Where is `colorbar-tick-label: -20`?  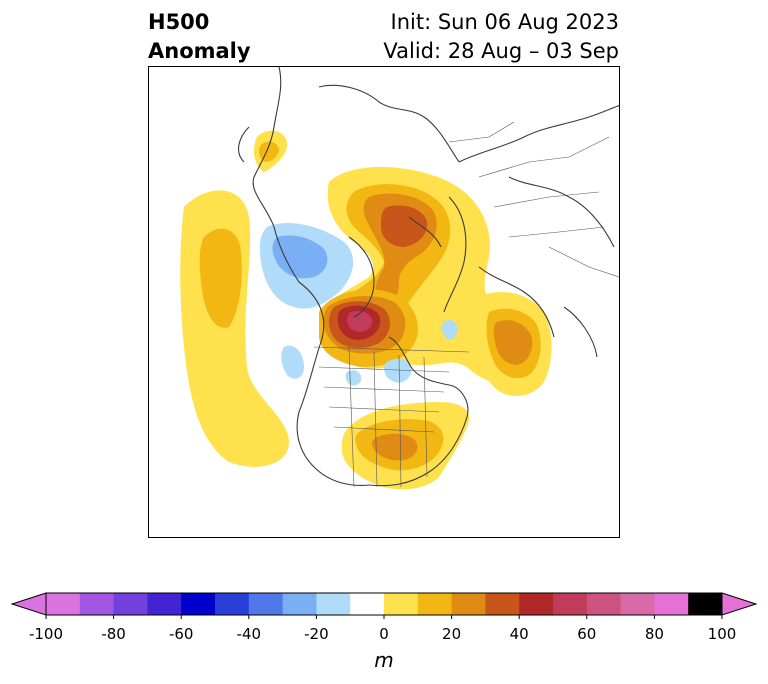
colorbar-tick-label: -20 is located at coordinates (316, 634).